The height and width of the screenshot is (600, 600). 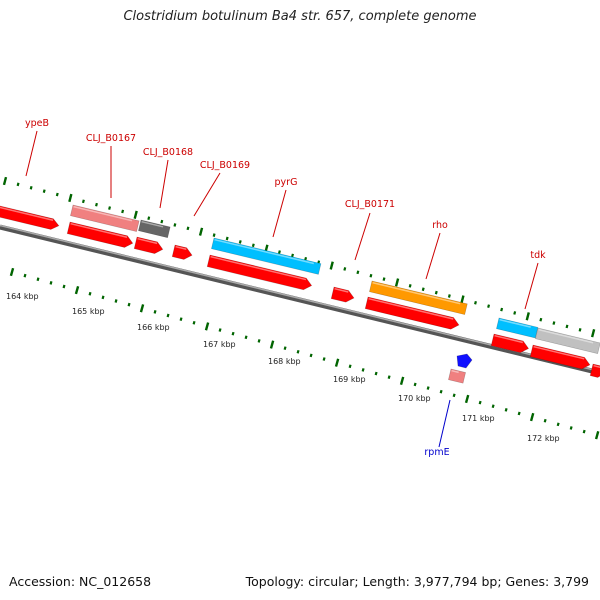 What do you see at coordinates (105, 218) in the screenshot?
I see `gene-CLJ_B0167-feature` at bounding box center [105, 218].